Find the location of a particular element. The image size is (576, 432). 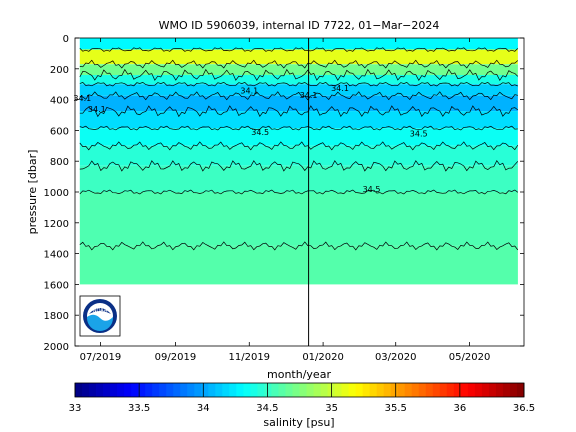

colorbar-label: salinity [psu] is located at coordinates (298, 422).